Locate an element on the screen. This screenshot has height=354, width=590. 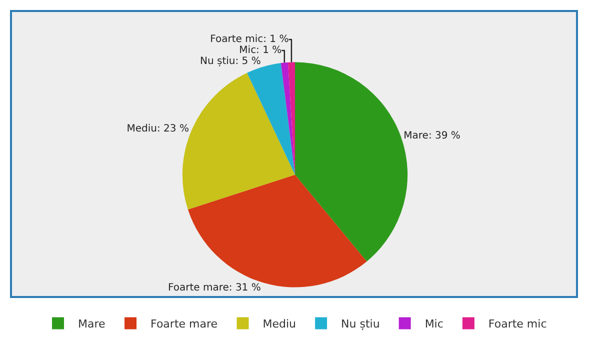
legend-label: Foarte mare is located at coordinates (184, 324).